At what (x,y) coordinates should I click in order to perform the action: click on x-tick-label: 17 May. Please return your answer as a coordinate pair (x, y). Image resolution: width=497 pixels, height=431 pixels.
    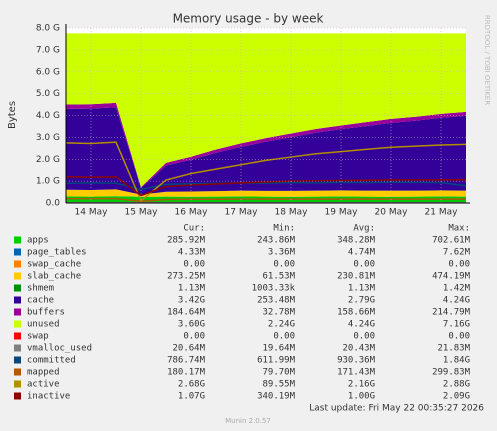
    Looking at the image, I should click on (242, 213).